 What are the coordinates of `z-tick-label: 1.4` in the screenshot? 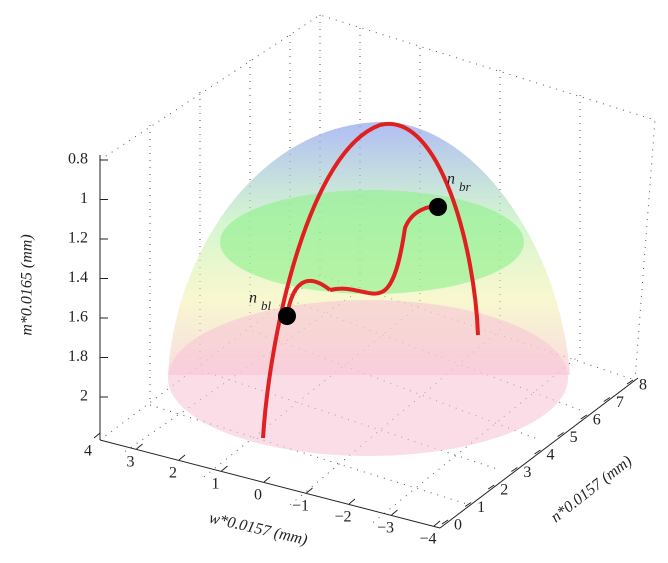 It's located at (78, 277).